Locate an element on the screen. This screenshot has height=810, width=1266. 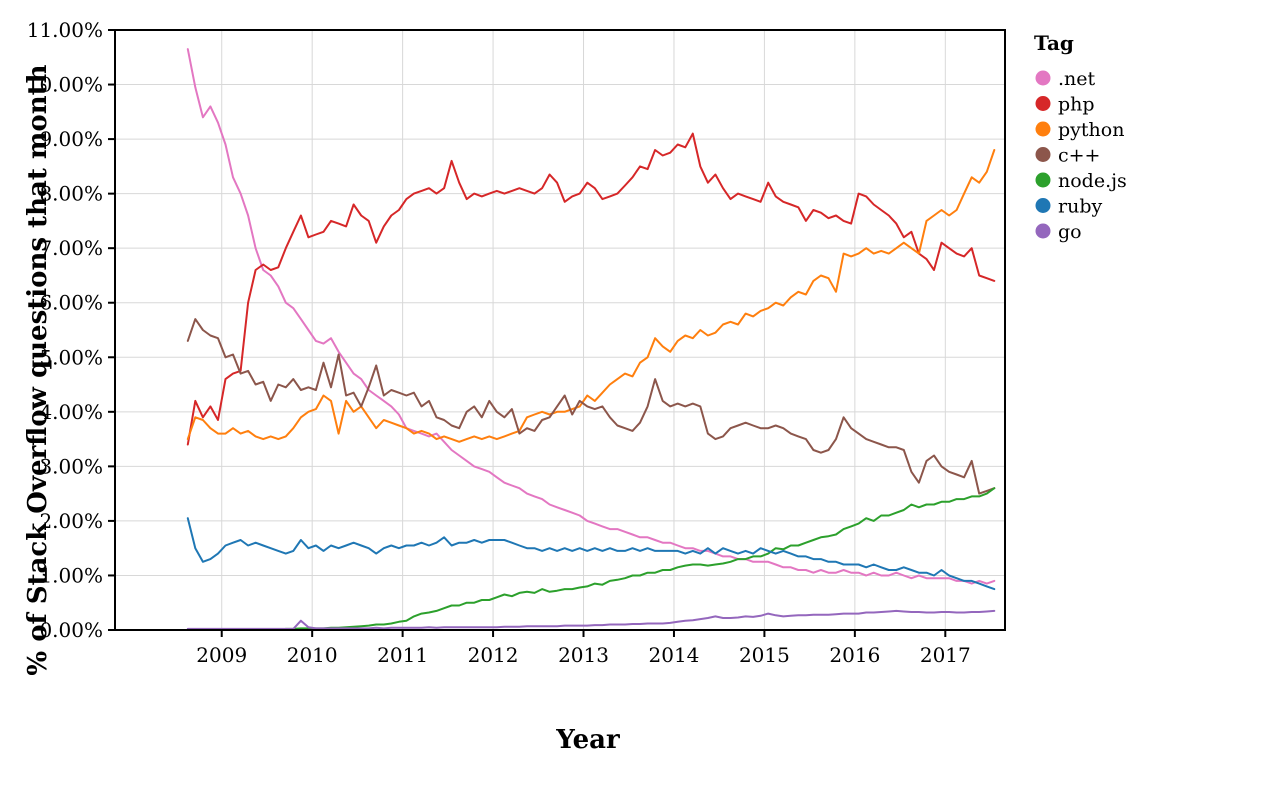
x-tick-label: 2012 is located at coordinates (493, 655).